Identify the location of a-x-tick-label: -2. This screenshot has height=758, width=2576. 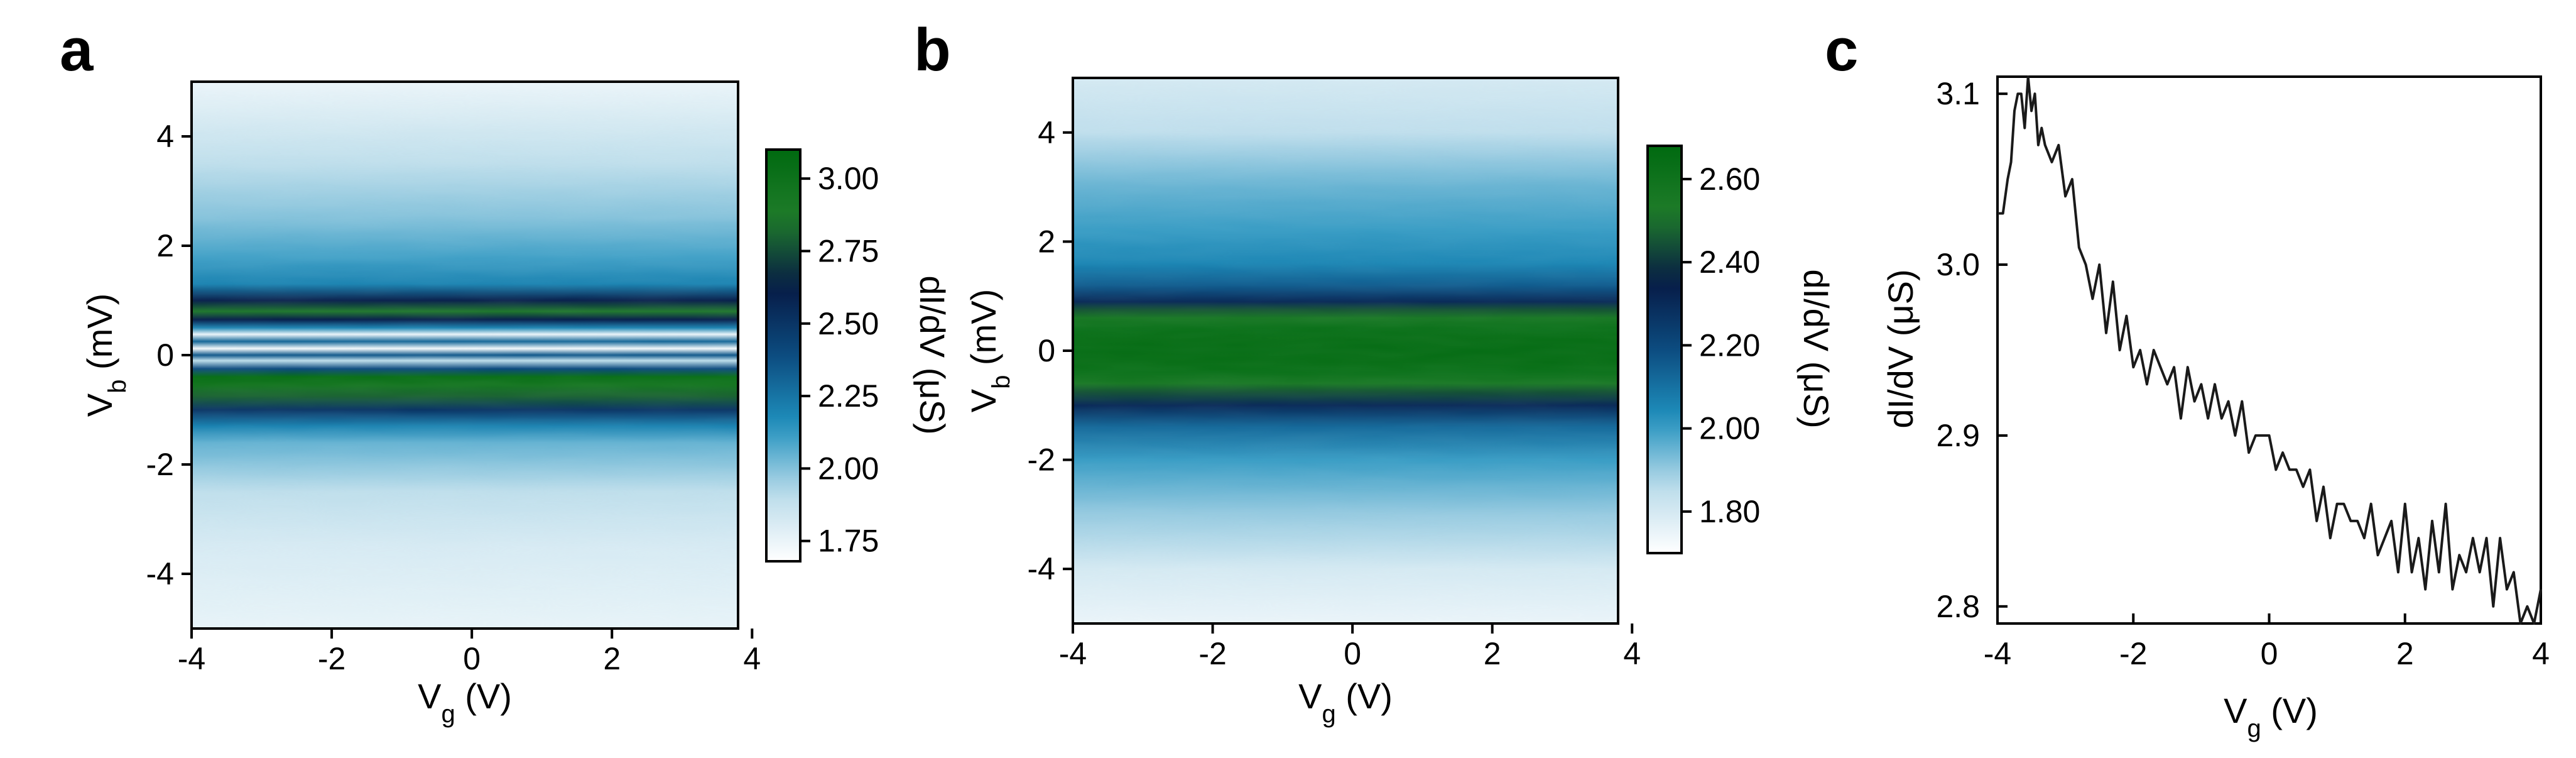
(331, 658).